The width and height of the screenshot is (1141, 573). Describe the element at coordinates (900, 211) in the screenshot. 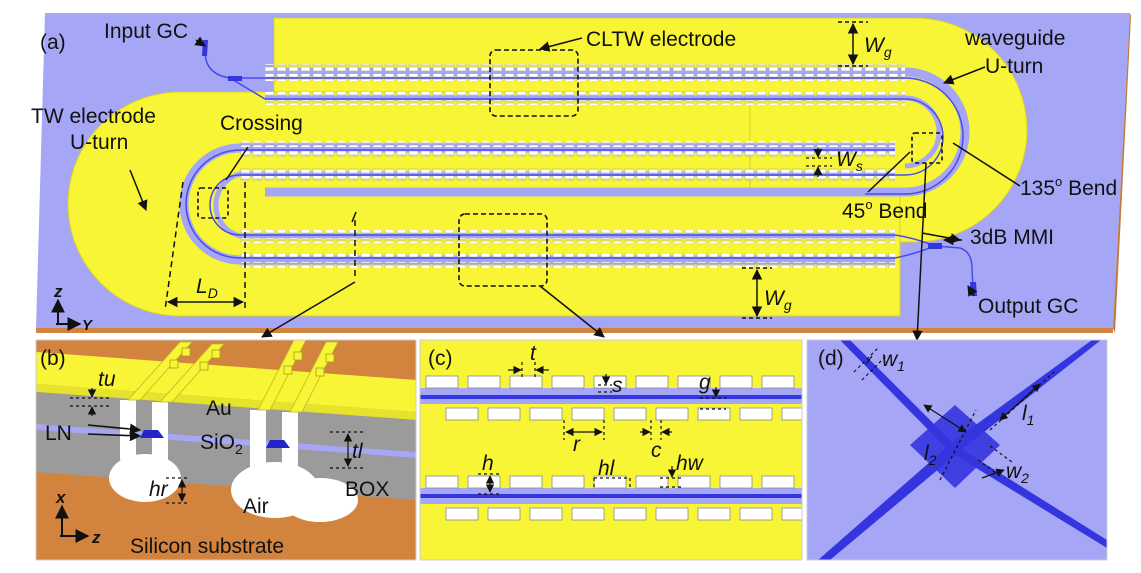

I see `bend45-tail: Bend` at that location.